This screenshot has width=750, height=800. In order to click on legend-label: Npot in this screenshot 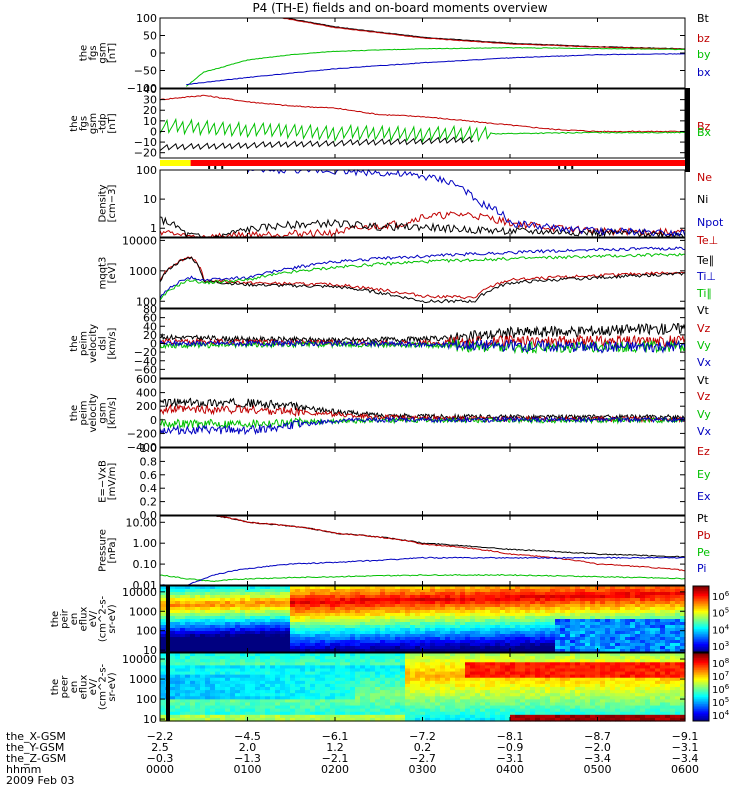, I will do `click(710, 222)`.